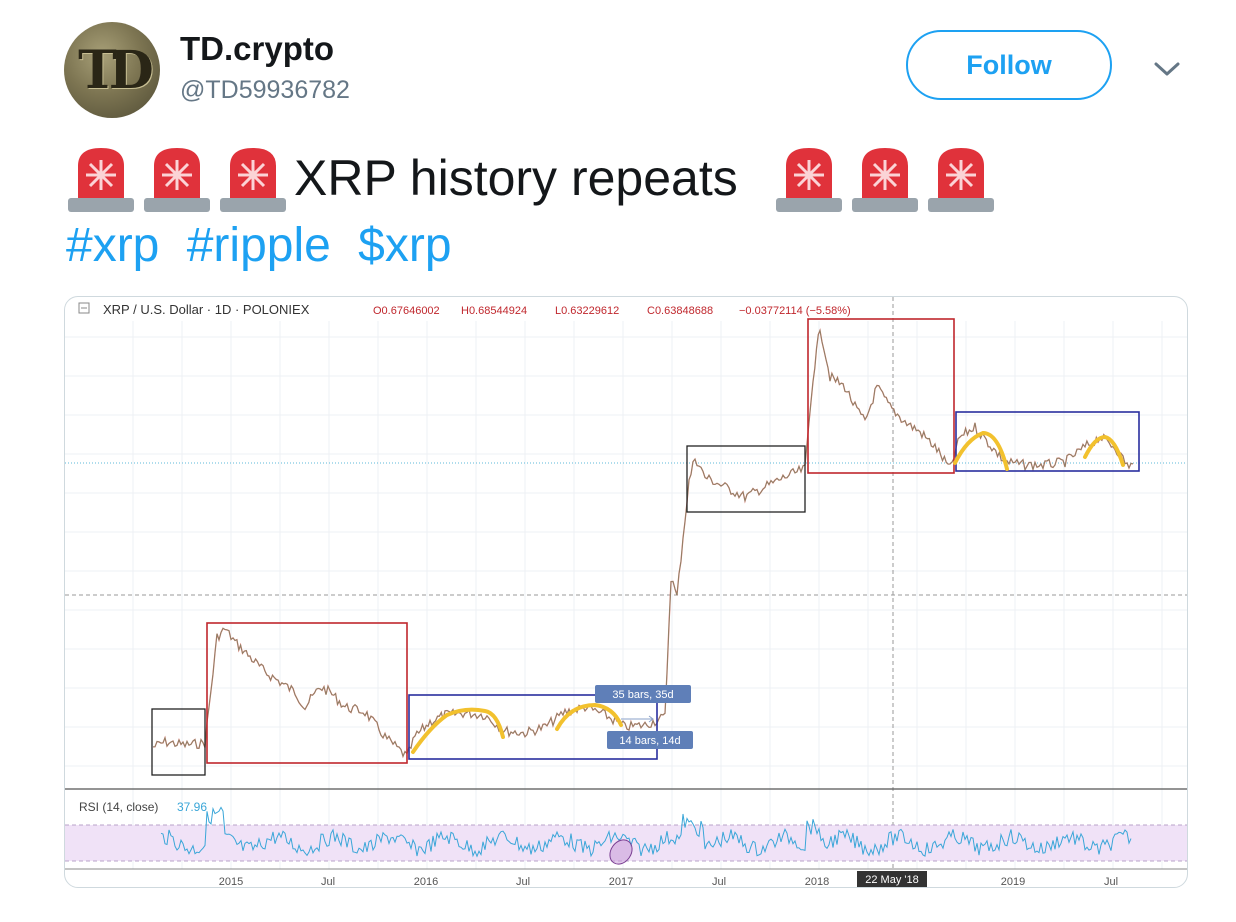  I want to click on crosshair-date-box, so click(892, 879).